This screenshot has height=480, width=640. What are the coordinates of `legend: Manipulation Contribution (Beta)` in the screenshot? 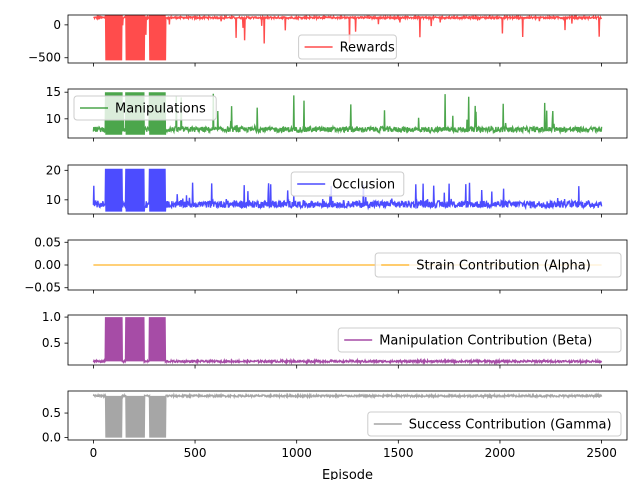 It's located at (479, 340).